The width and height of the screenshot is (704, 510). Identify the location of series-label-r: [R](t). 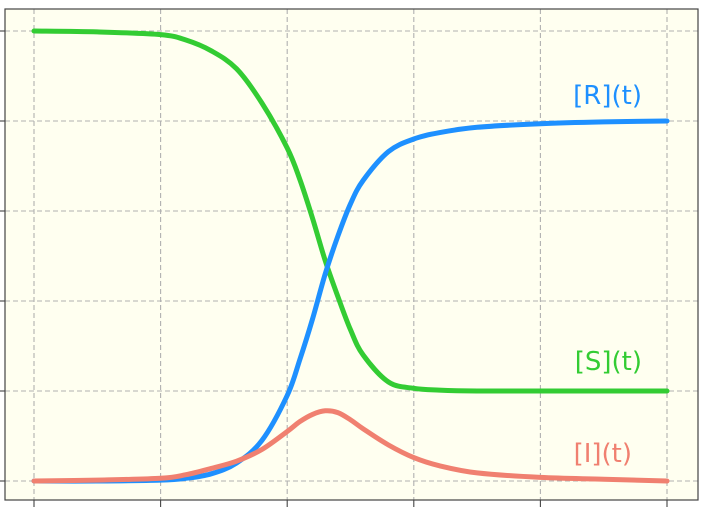
(607, 96).